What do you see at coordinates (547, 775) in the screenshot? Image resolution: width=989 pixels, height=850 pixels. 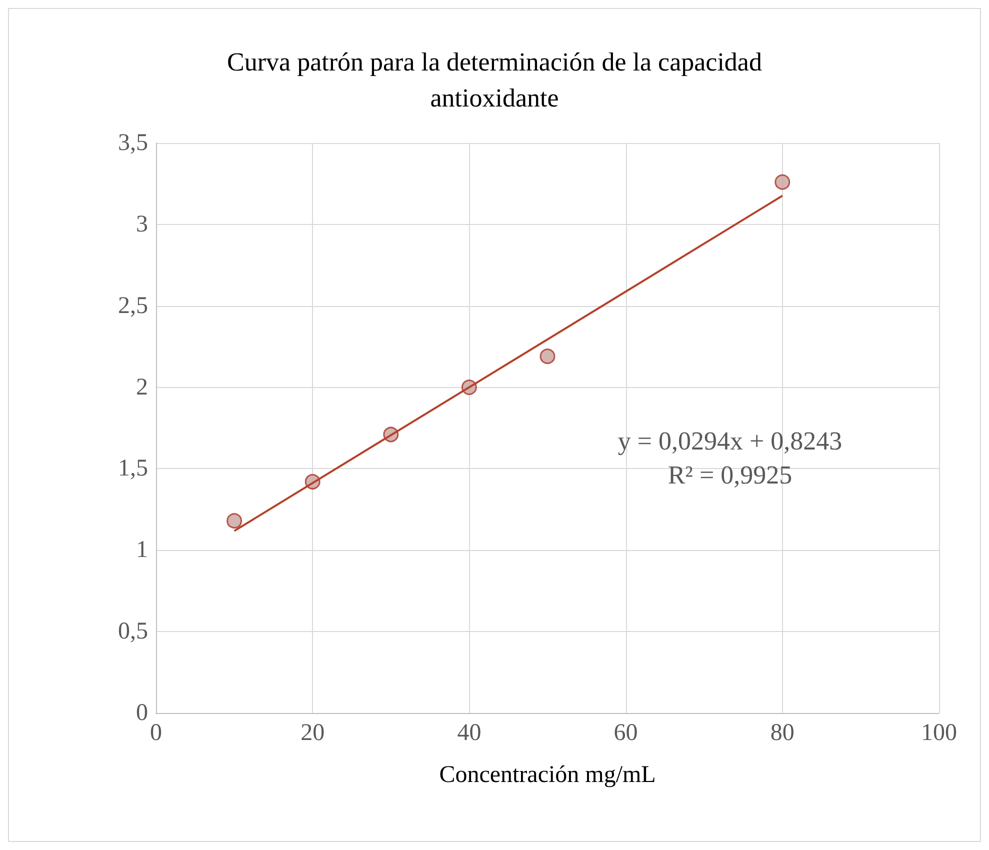 I see `x-axis-title: Concentración mg/mL` at bounding box center [547, 775].